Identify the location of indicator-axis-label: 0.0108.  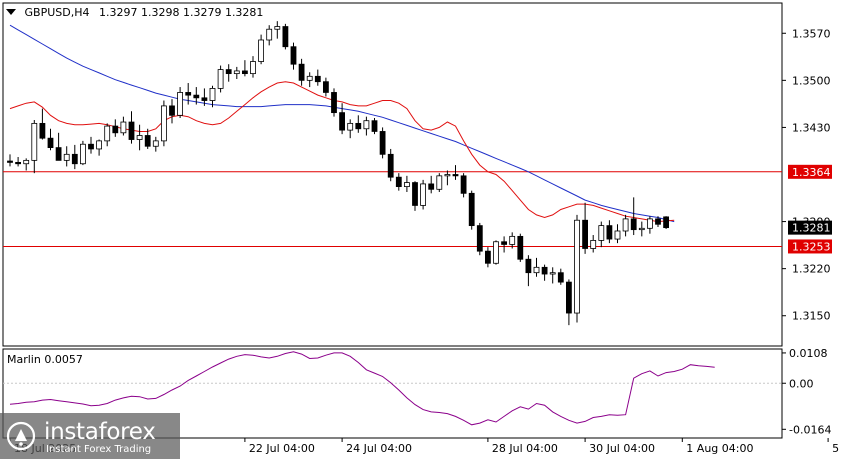
(808, 353).